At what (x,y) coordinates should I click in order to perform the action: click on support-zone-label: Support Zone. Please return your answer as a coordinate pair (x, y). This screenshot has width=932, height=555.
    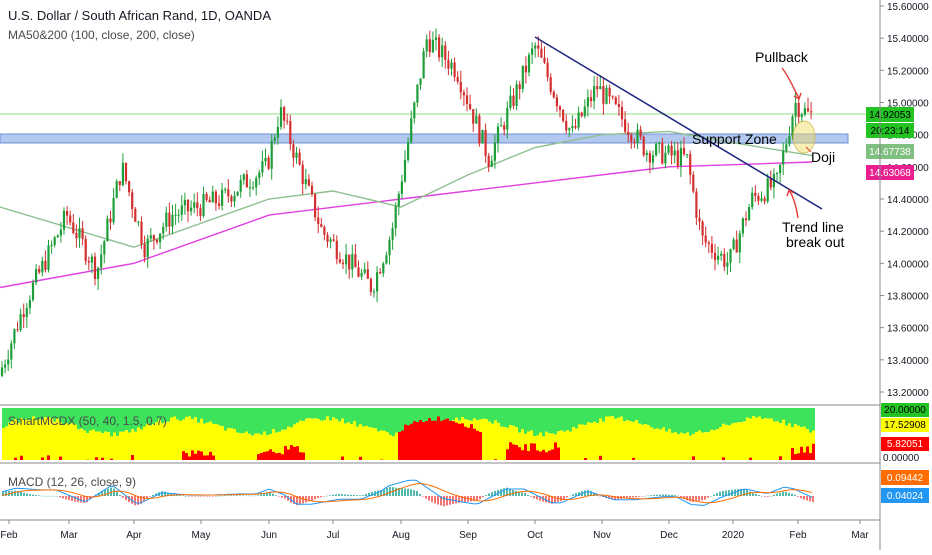
    Looking at the image, I should click on (734, 139).